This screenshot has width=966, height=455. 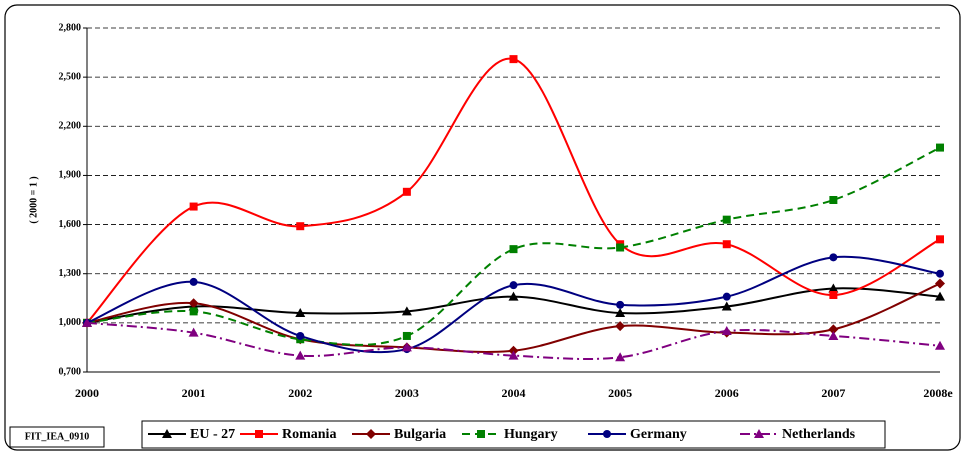 I want to click on legend-label: Bulgaria, so click(x=420, y=434).